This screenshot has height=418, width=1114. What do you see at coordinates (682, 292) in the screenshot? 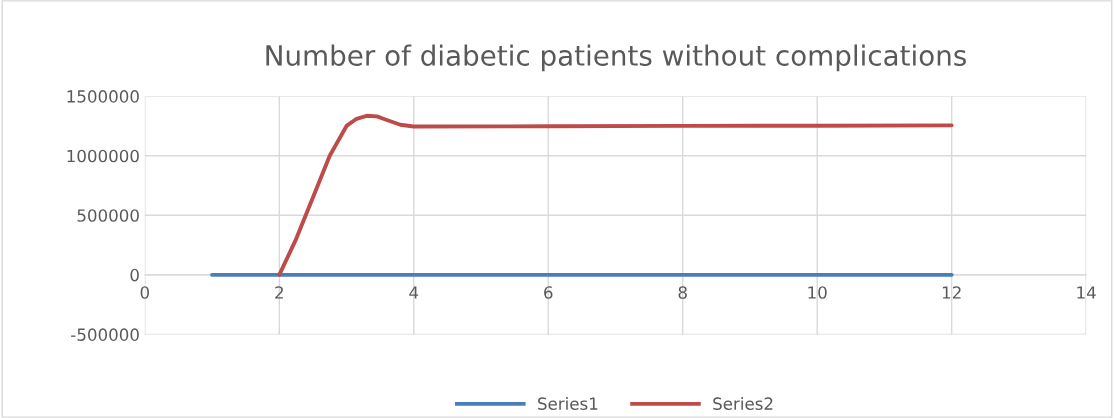
I see `x-tick-label: 8` at bounding box center [682, 292].